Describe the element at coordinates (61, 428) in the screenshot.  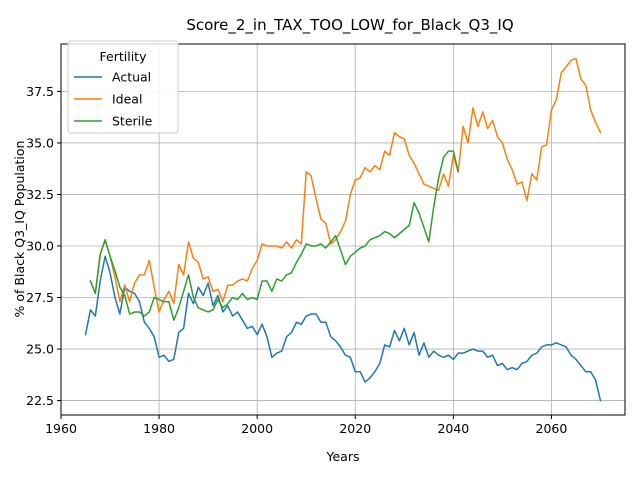
I see `x-tick-label: 1960` at that location.